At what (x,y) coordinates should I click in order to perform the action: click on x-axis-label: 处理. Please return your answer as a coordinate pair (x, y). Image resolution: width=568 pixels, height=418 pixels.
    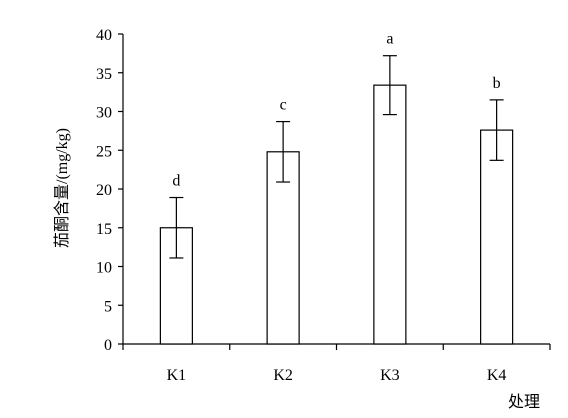
    Looking at the image, I should click on (524, 402).